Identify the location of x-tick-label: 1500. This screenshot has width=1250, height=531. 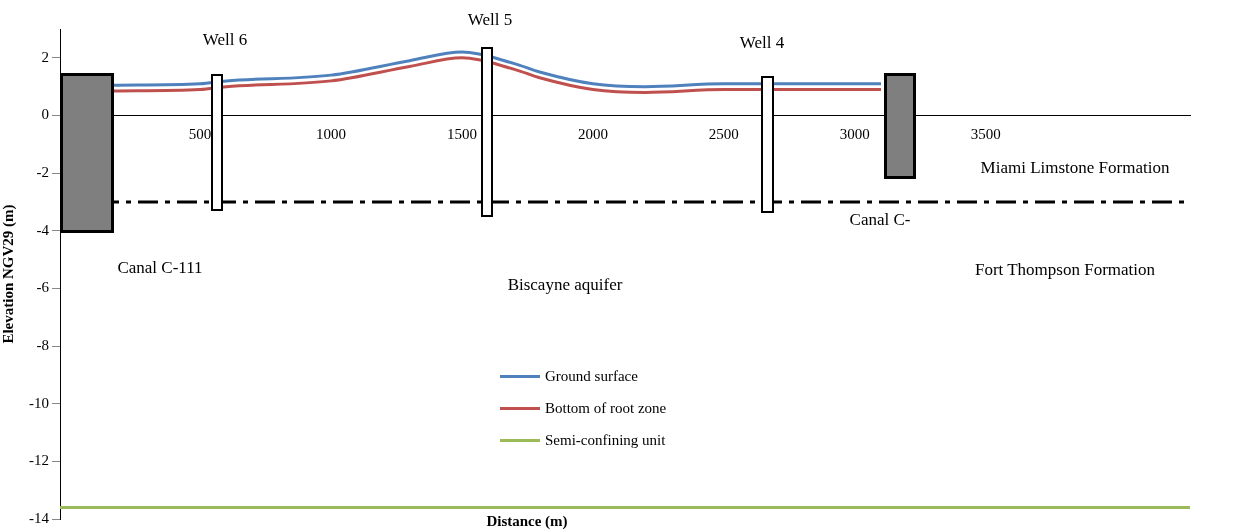
(461, 134).